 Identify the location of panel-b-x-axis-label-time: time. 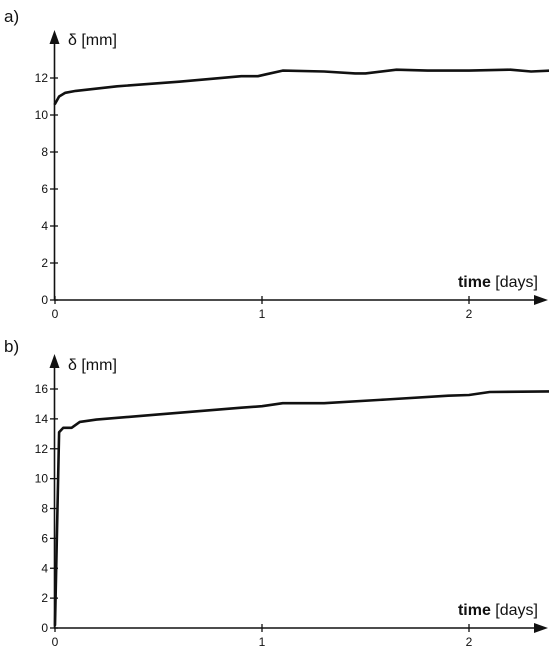
(474, 610).